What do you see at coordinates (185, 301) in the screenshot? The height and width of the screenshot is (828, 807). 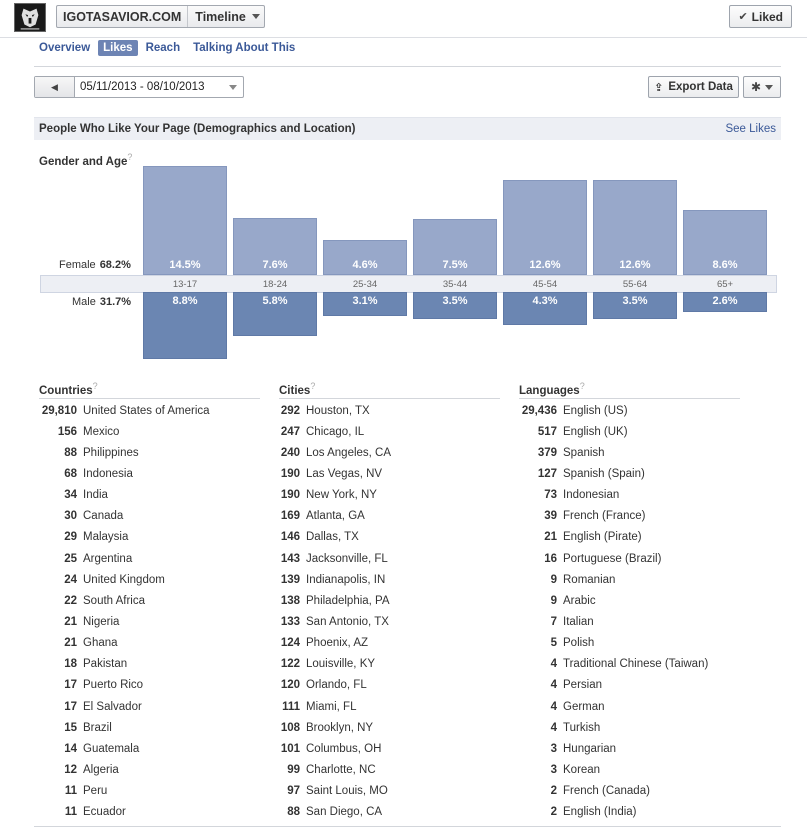 I see `male-value-label: 8.8%` at bounding box center [185, 301].